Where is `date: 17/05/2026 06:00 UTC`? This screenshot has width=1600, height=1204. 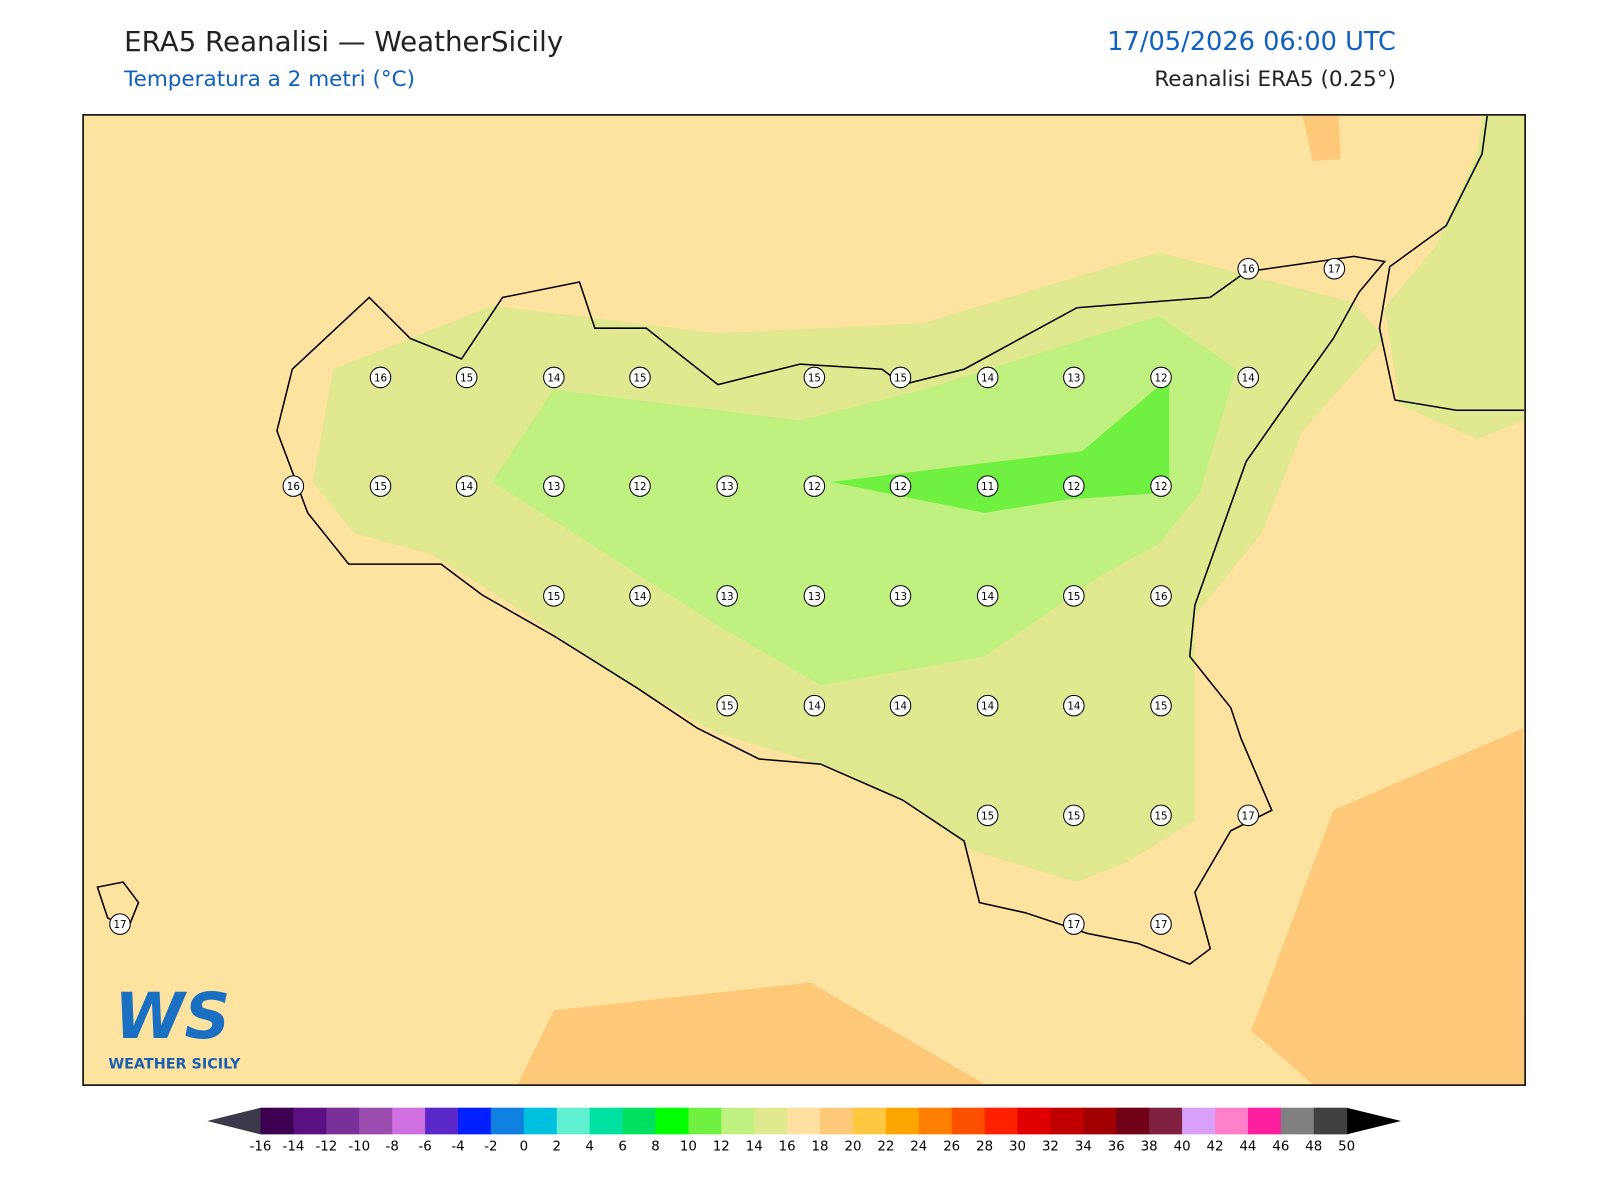 date: 17/05/2026 06:00 UTC is located at coordinates (1251, 42).